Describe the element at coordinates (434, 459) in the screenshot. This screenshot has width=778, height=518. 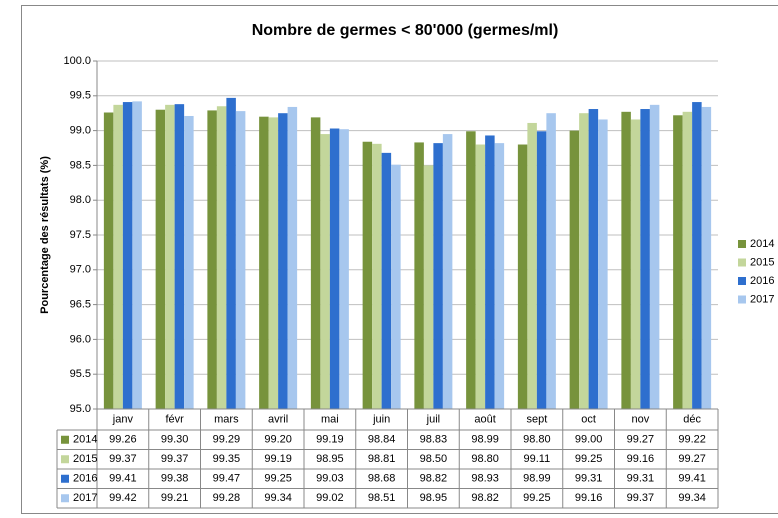
I see `table-value: 98.50` at that location.